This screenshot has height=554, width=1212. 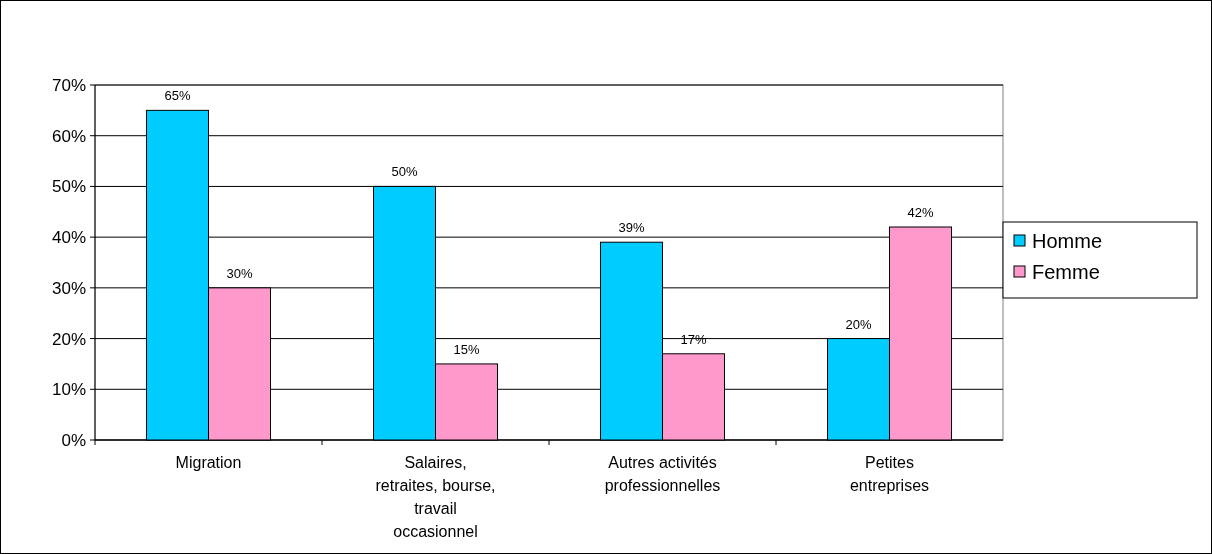 I want to click on y-tick-label: 20%, so click(x=68, y=339).